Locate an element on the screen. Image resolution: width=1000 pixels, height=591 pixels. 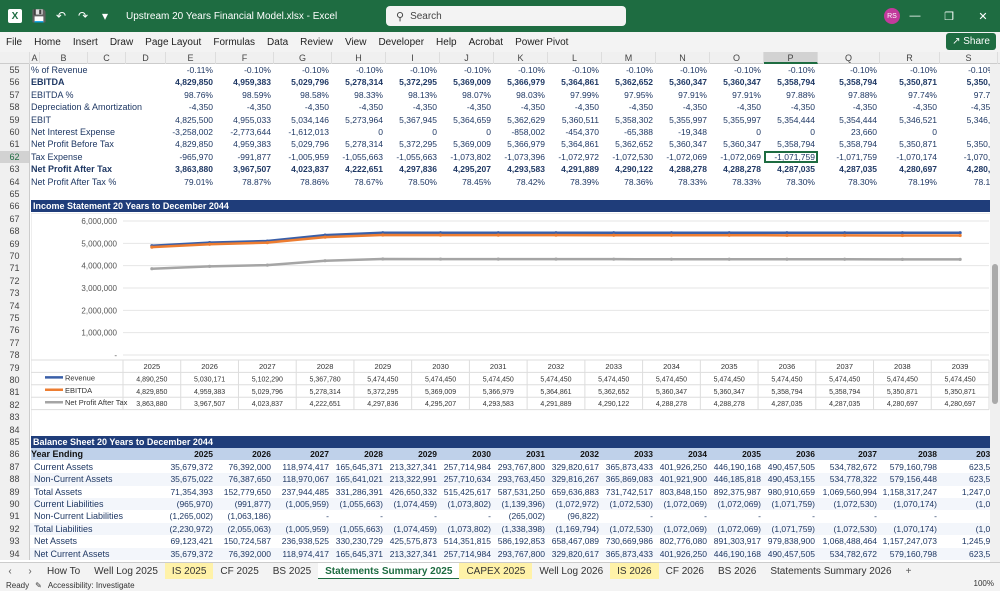
row-number: 73 is located at coordinates (15, 293).